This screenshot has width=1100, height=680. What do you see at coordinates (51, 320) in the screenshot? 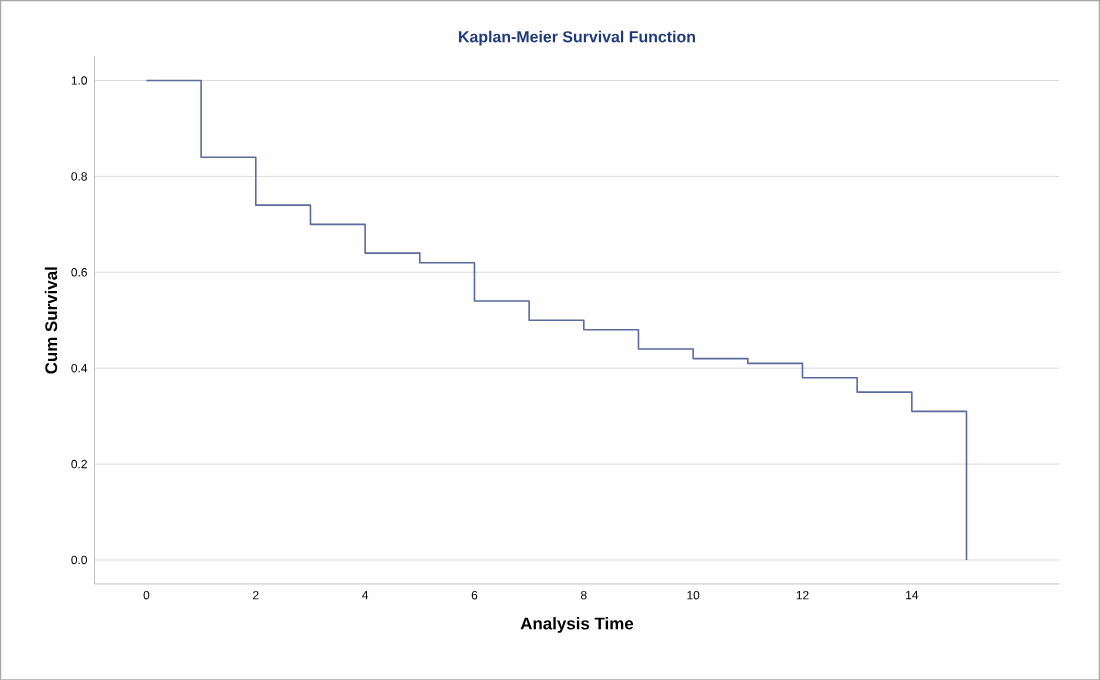
I see `y-axis-title: Cum Survival` at bounding box center [51, 320].